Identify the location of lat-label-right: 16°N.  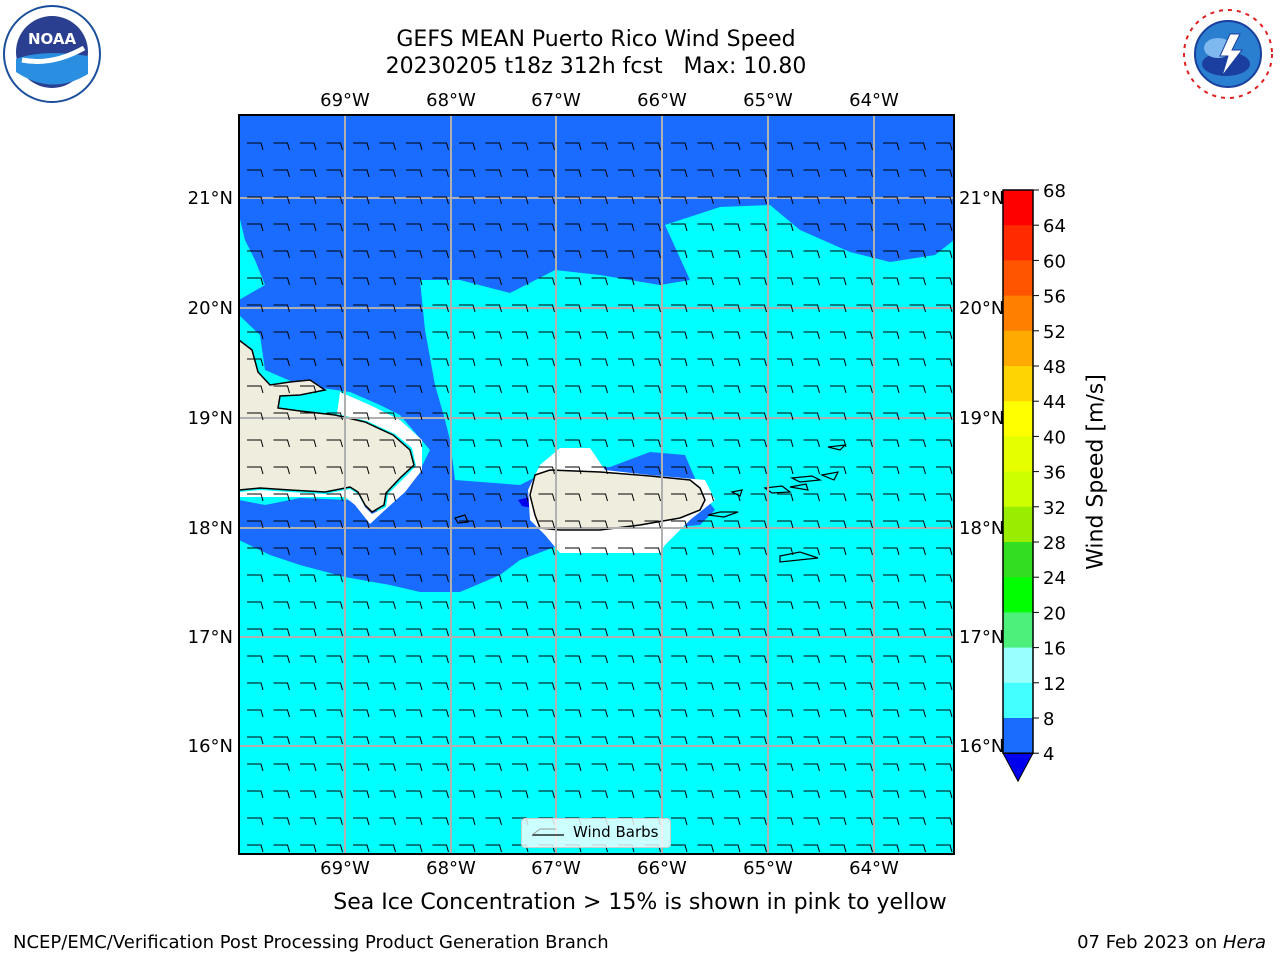
(981, 746).